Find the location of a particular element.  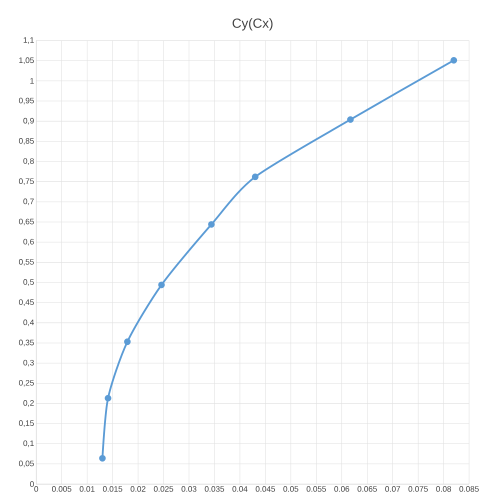

chart-title: Cy(Cx) is located at coordinates (252, 24).